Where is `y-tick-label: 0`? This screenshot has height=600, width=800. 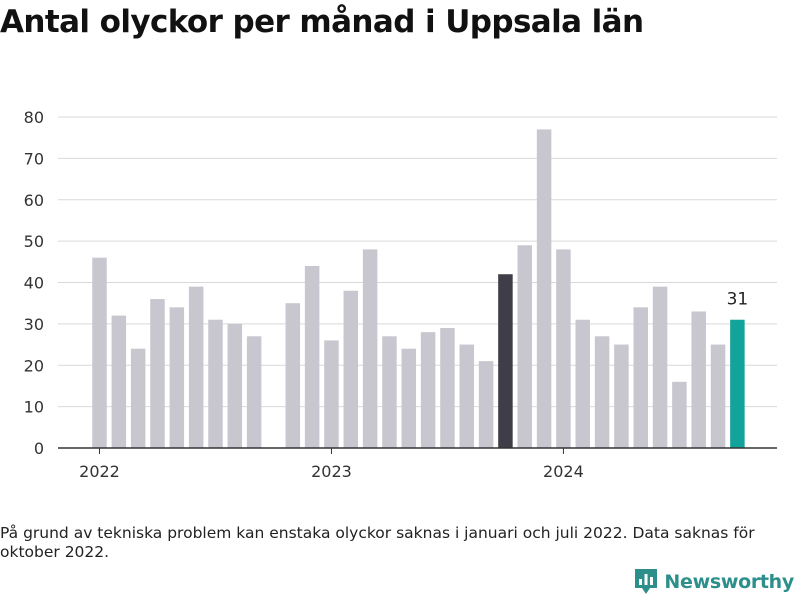 y-tick-label: 0 is located at coordinates (39, 448).